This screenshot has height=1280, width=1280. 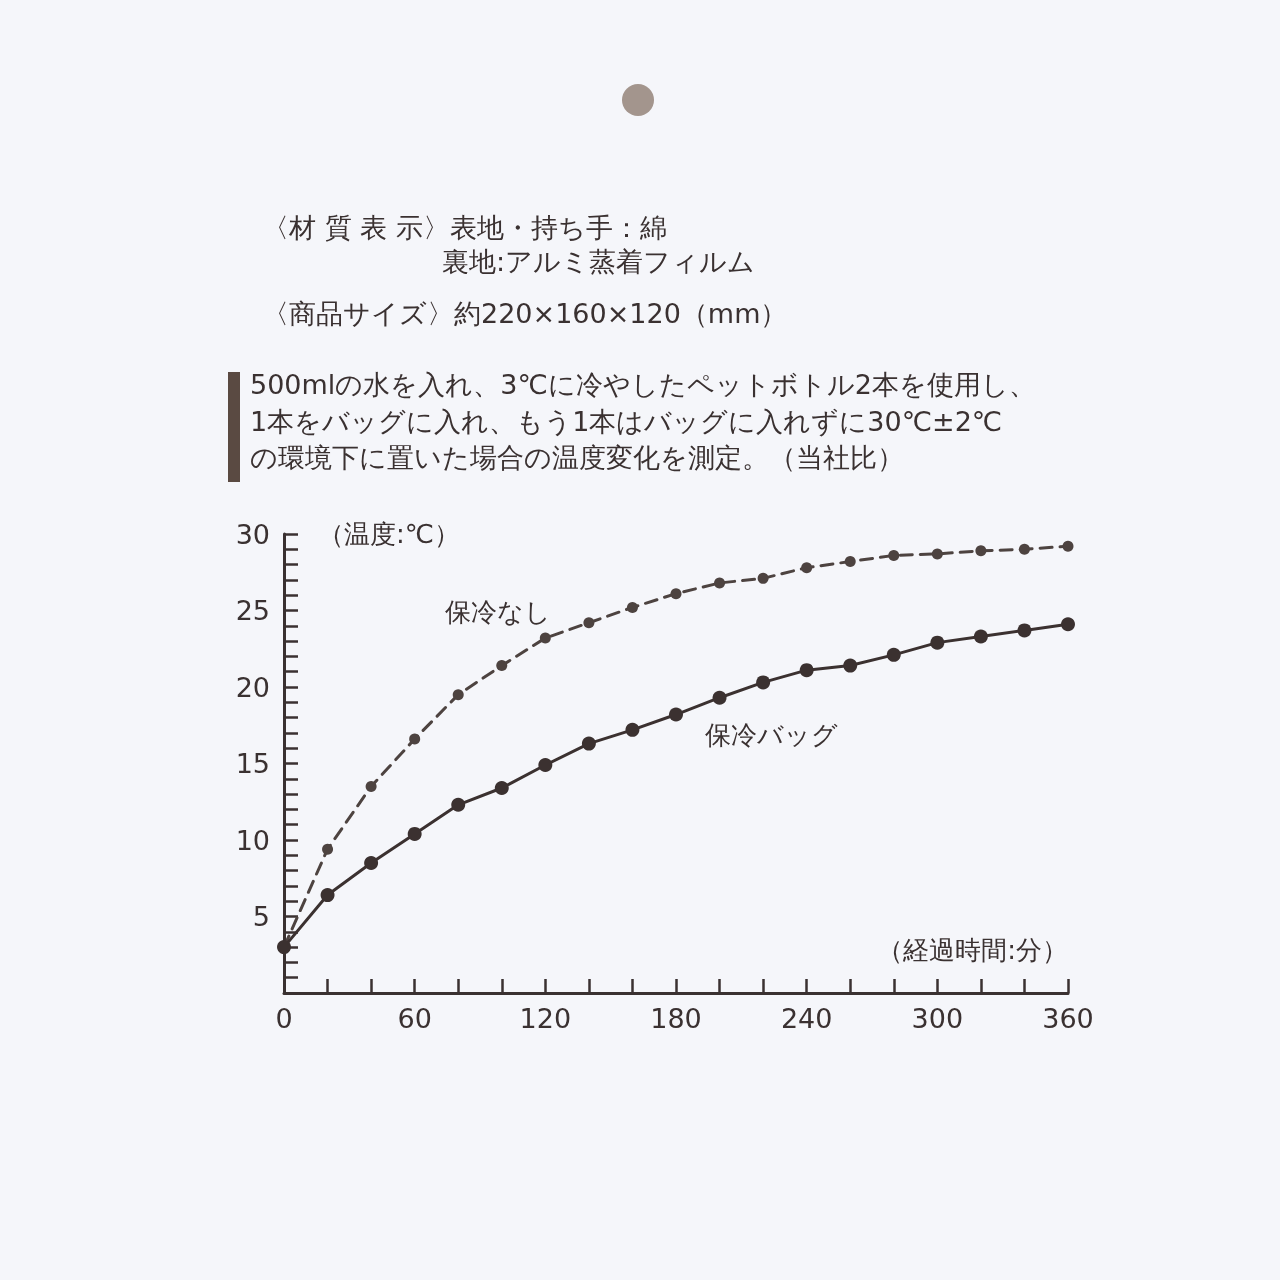 What do you see at coordinates (545, 1018) in the screenshot?
I see `x-tick-label: 120` at bounding box center [545, 1018].